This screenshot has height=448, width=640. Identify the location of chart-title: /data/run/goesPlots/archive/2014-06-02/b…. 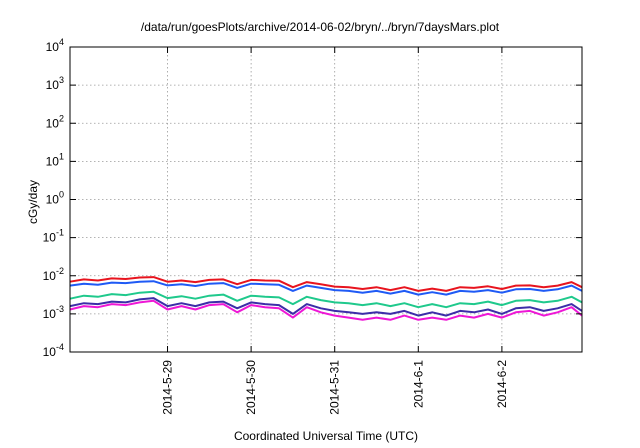
(320, 27).